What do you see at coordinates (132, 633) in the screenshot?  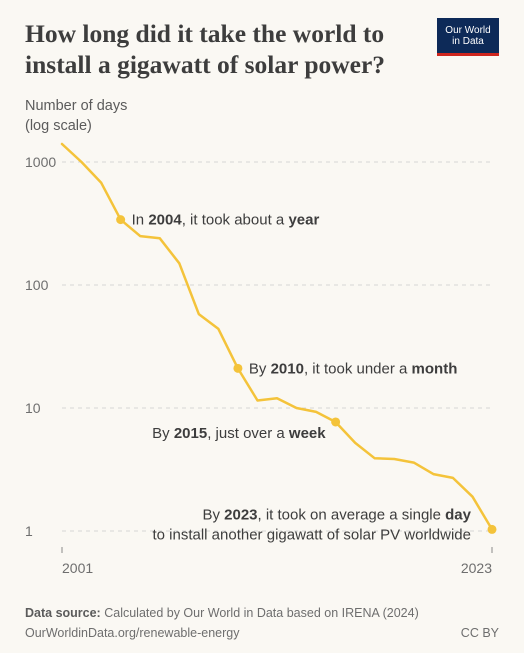 I see `footer-url-link: OurWorldinData.org/renewable-energy` at bounding box center [132, 633].